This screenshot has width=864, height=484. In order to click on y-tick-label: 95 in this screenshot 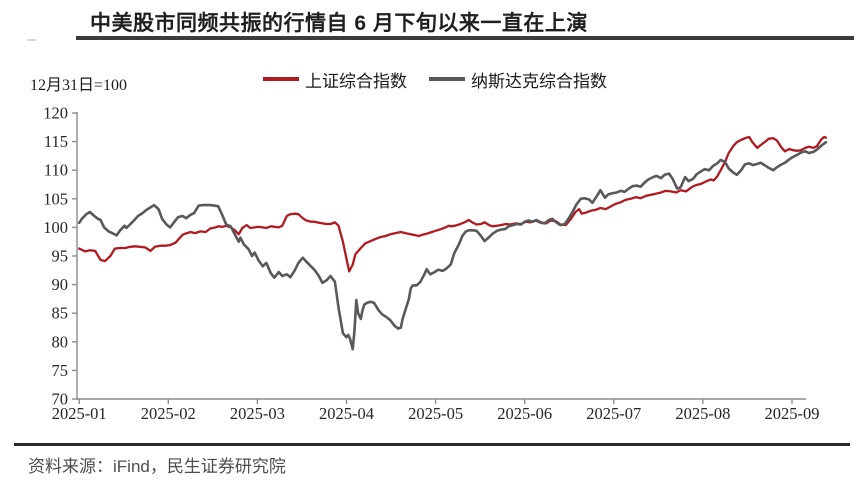, I will do `click(60, 256)`.